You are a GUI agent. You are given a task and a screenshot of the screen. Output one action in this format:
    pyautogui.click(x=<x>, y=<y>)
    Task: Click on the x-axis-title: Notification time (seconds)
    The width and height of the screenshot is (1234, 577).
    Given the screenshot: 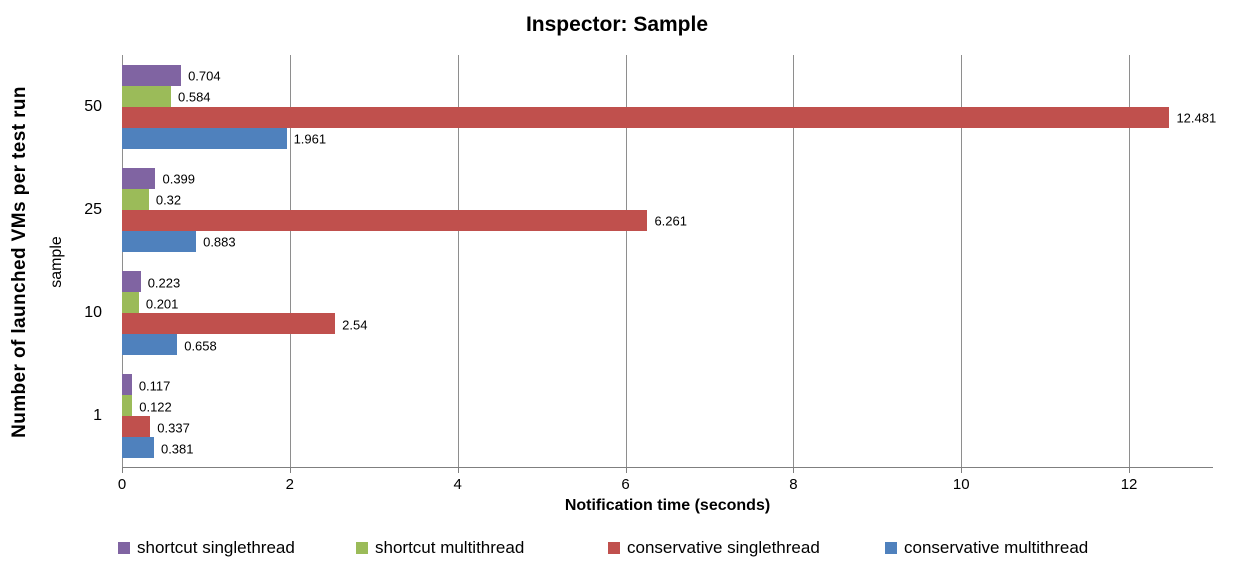 What is the action you would take?
    pyautogui.click(x=667, y=505)
    